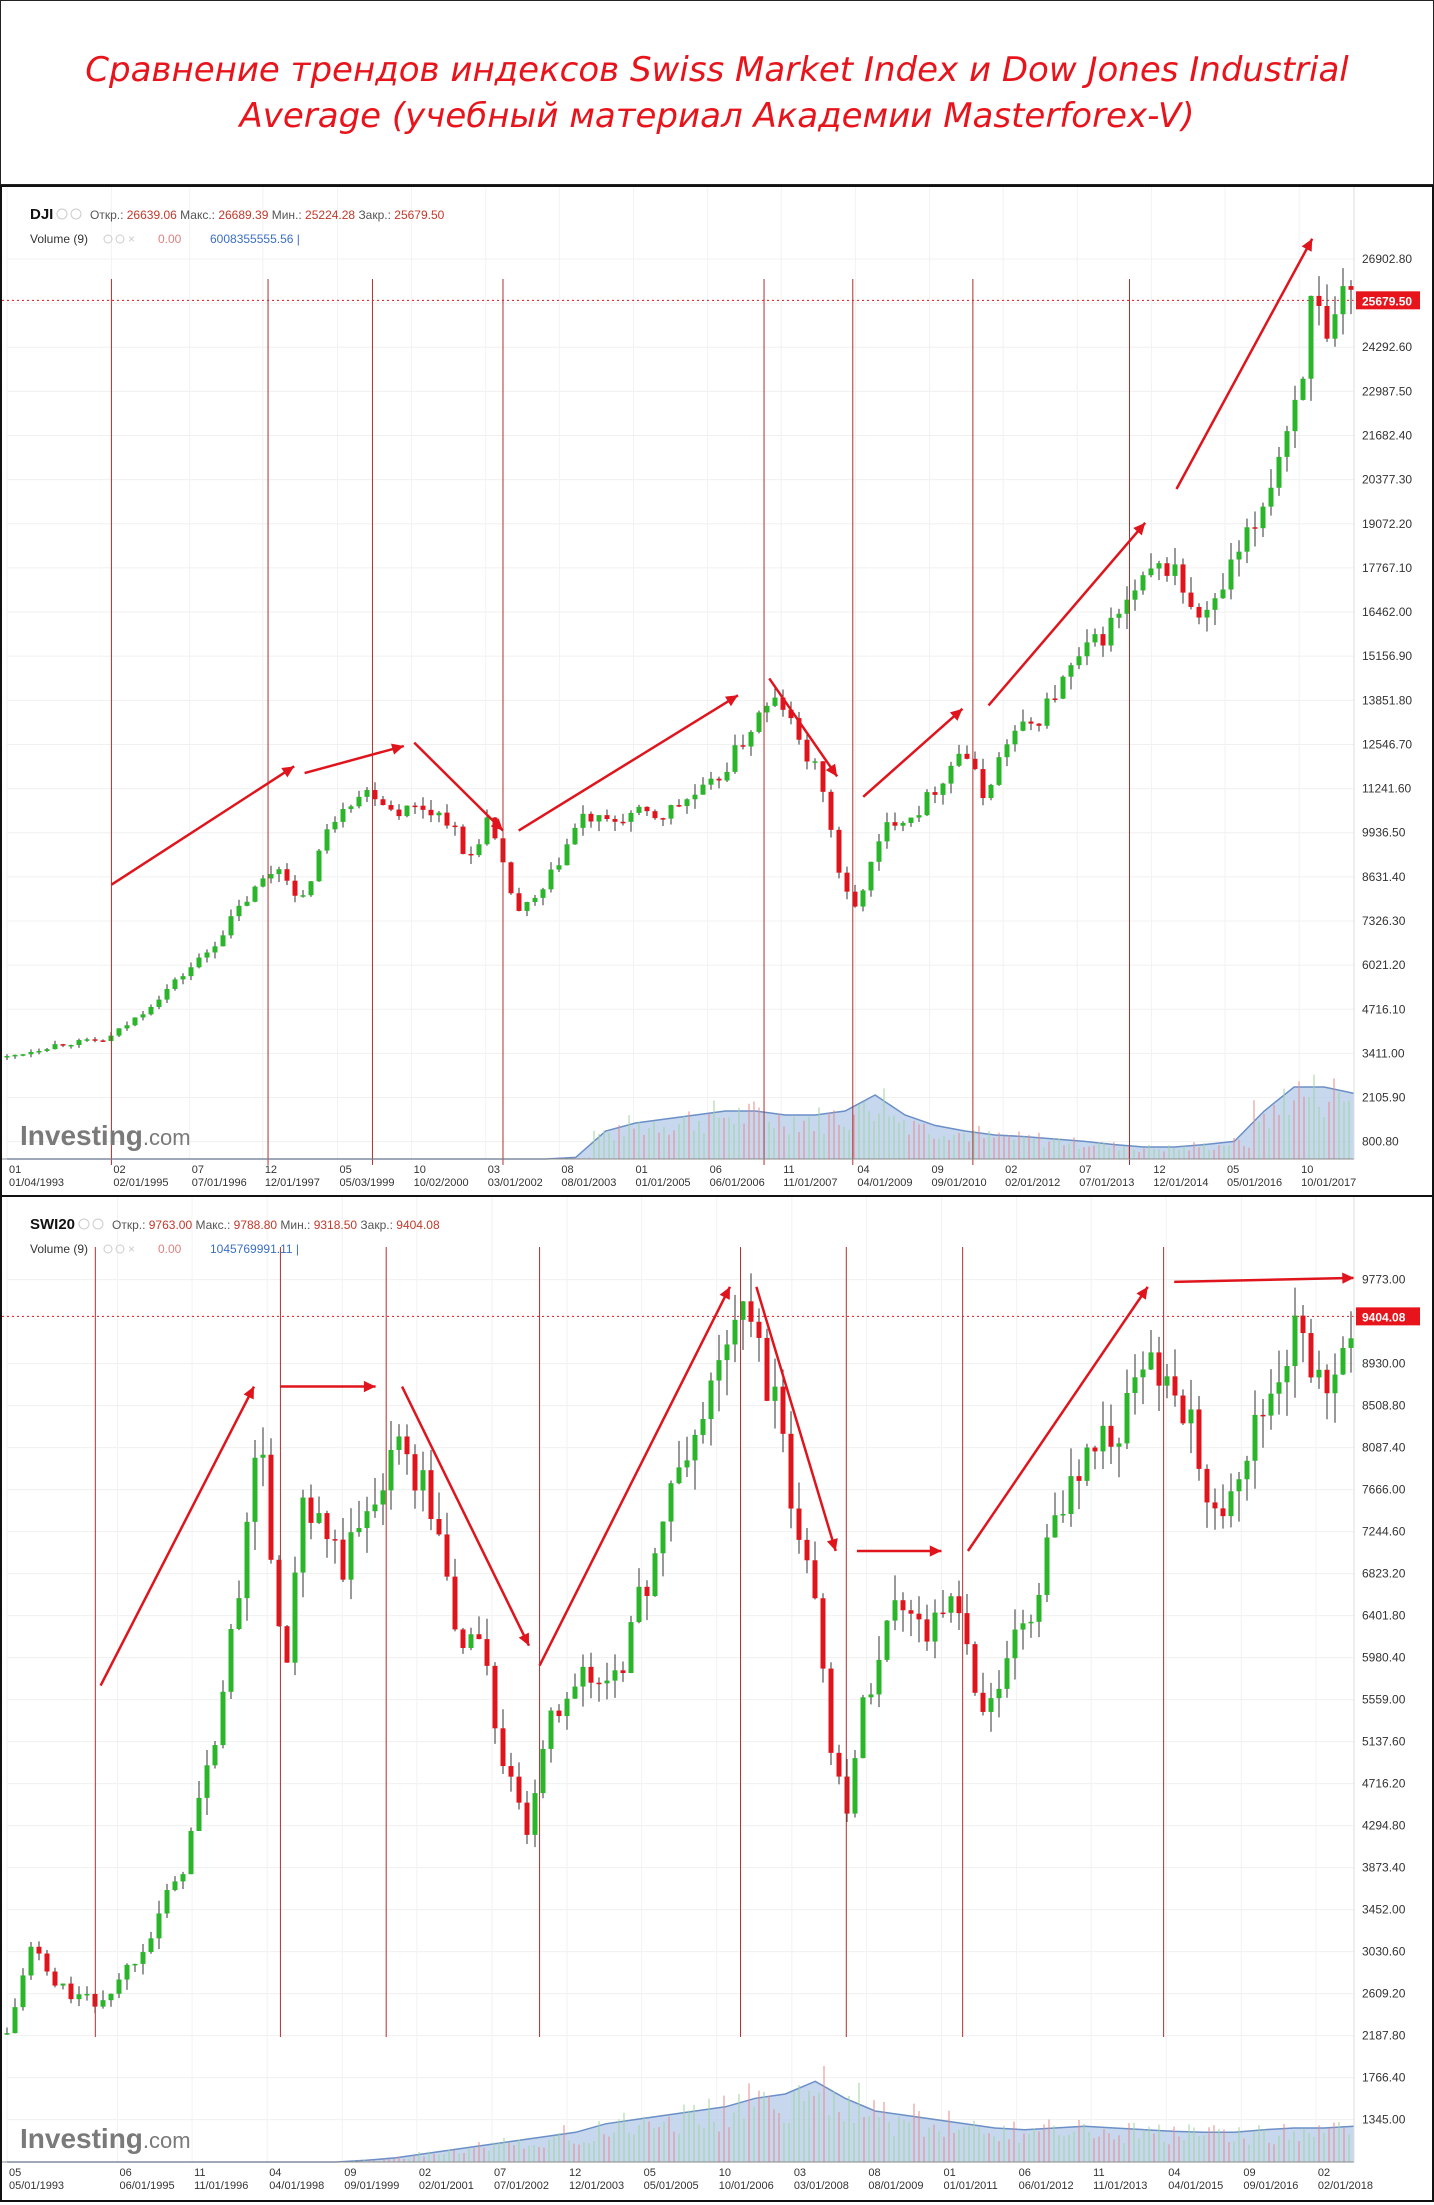  Describe the element at coordinates (810, 1183) in the screenshot. I see `x-axis-date-label: 11/01/2007` at that location.